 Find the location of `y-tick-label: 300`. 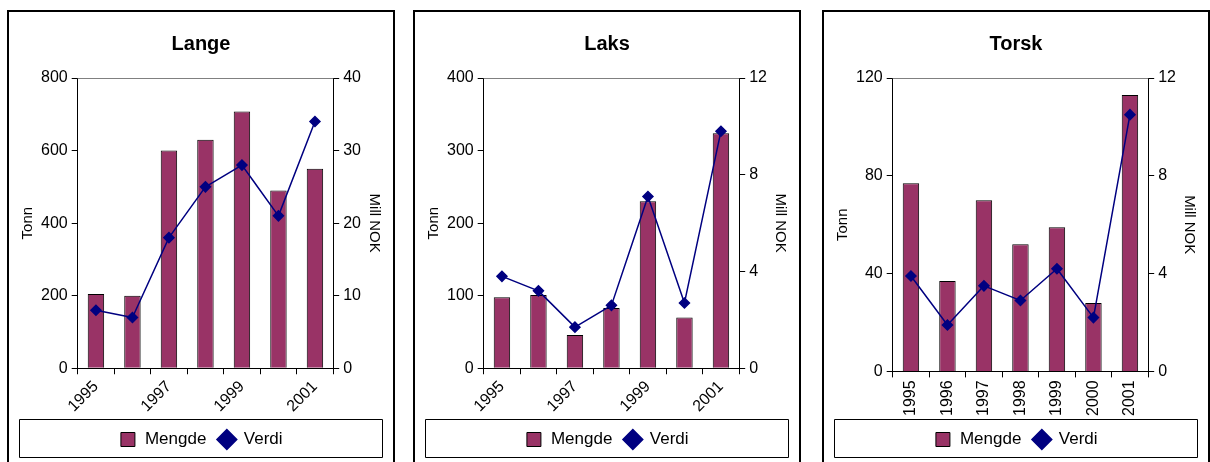

y-tick-label: 300 is located at coordinates (460, 149).